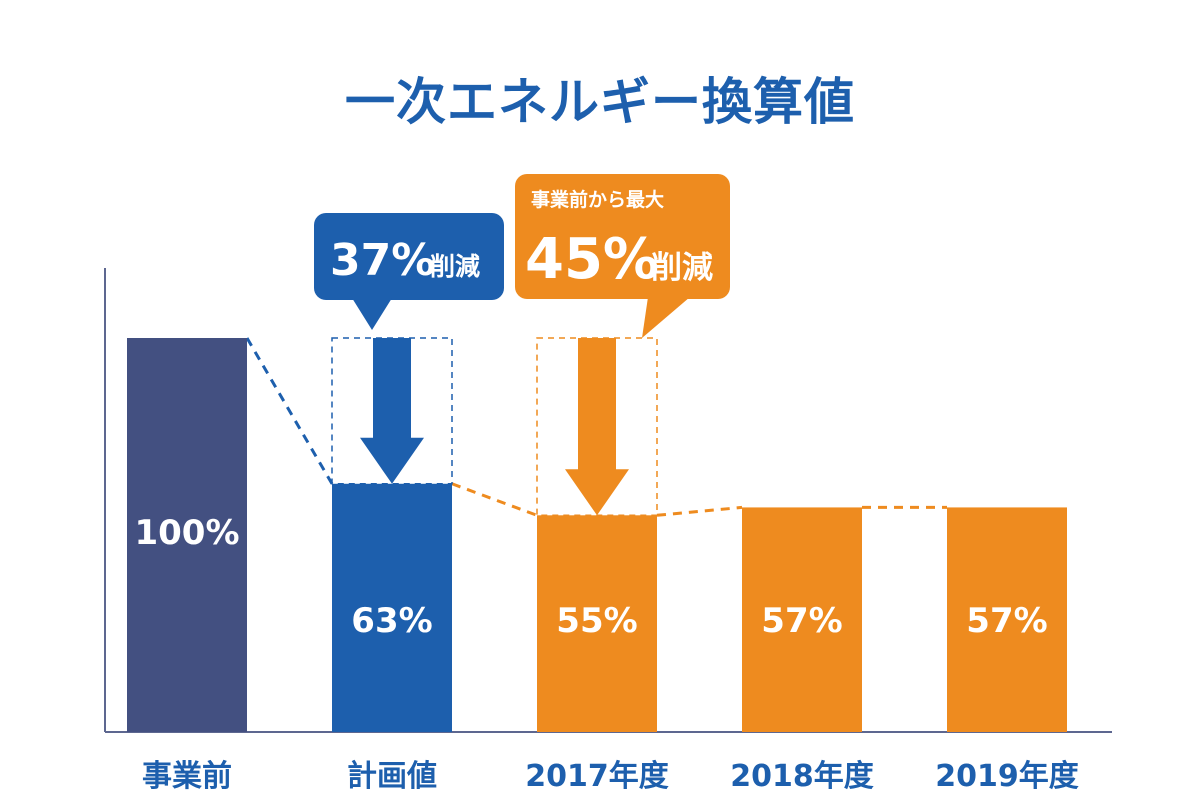 Image resolution: width=1200 pixels, height=800 pixels. What do you see at coordinates (592, 259) in the screenshot?
I see `callout-percent: 45%` at bounding box center [592, 259].